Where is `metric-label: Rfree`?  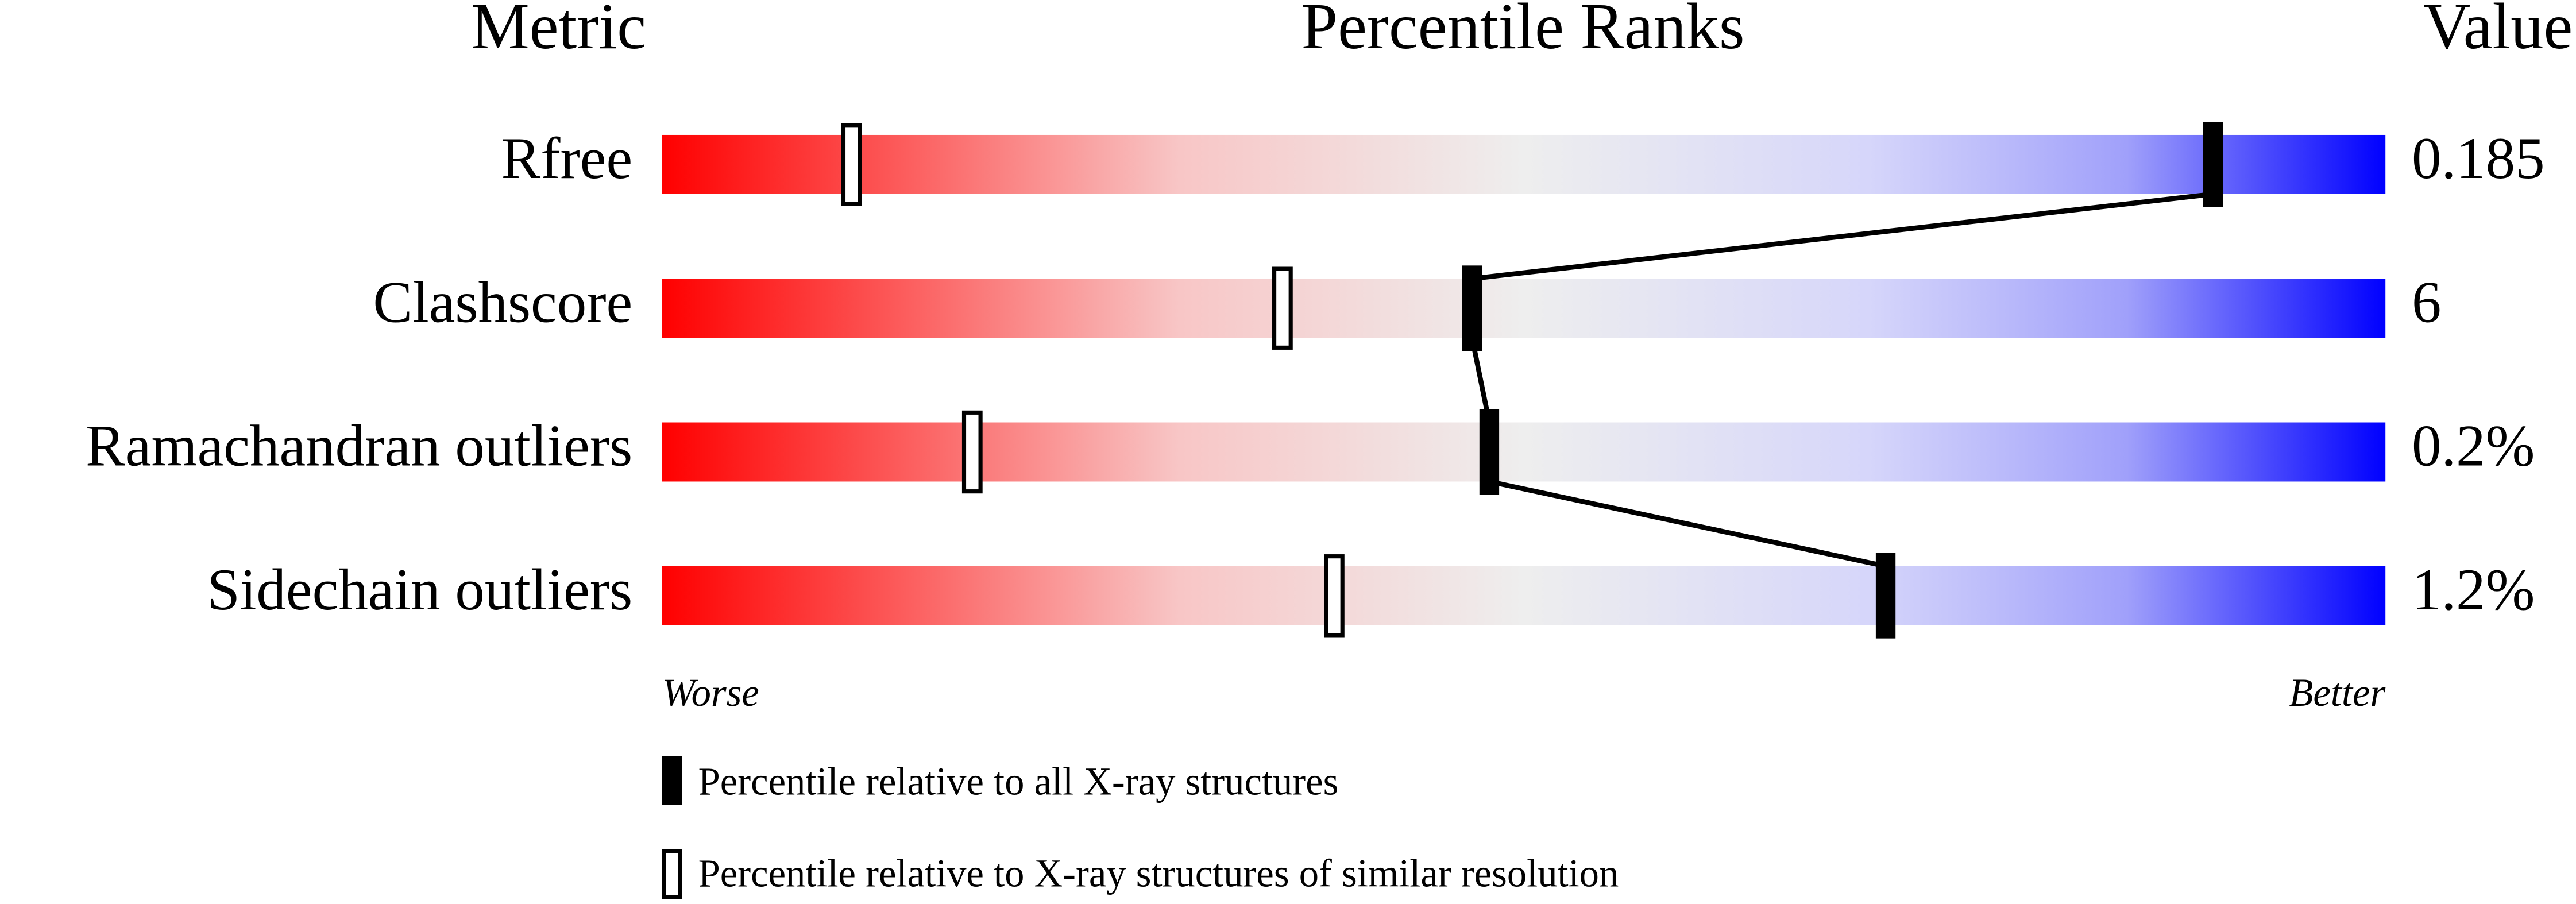
metric-label: Rfree is located at coordinates (567, 159).